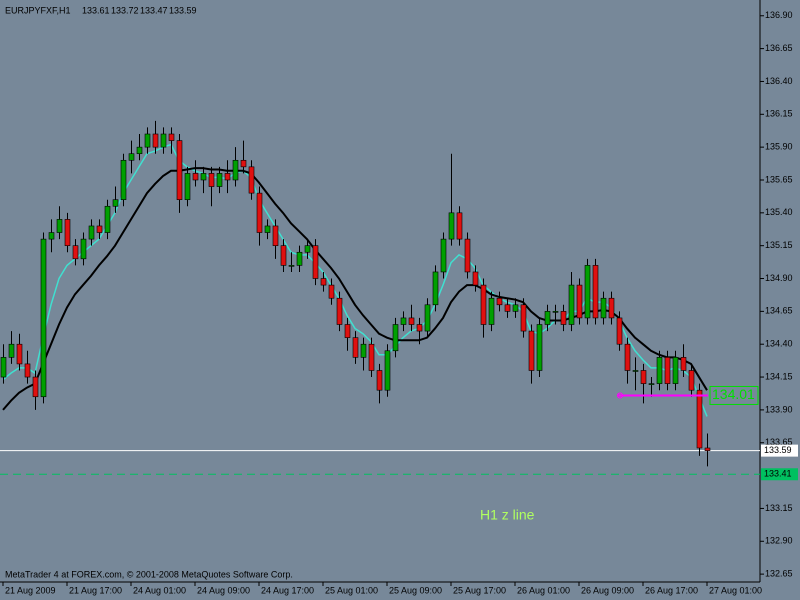 The image size is (800, 600). Describe the element at coordinates (95, 590) in the screenshot. I see `x-tick-label: 21 Aug 17:00` at that location.